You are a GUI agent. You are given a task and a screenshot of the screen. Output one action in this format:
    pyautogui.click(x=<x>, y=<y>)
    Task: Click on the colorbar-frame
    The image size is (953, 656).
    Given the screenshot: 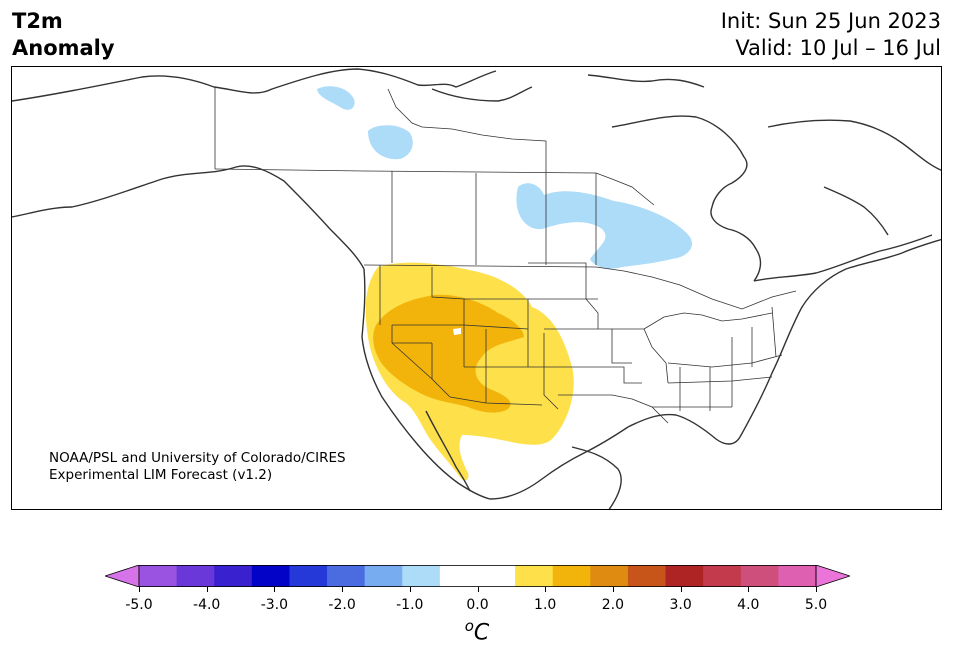 What is the action you would take?
    pyautogui.click(x=477, y=576)
    